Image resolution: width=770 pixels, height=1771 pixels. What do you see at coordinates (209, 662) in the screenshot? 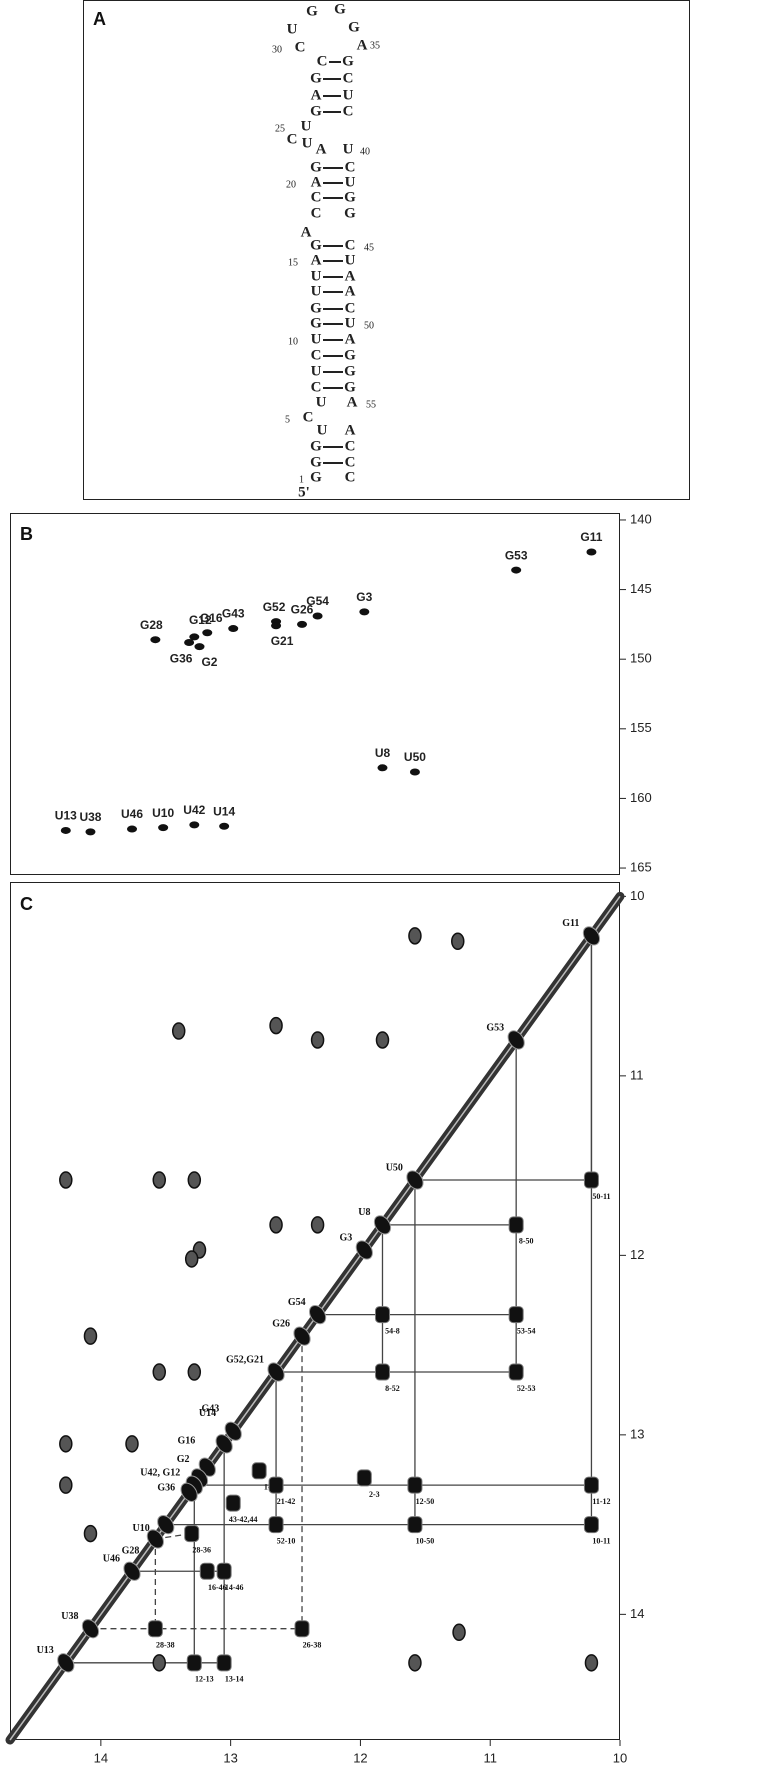
I see `peak-label: G2` at bounding box center [209, 662].